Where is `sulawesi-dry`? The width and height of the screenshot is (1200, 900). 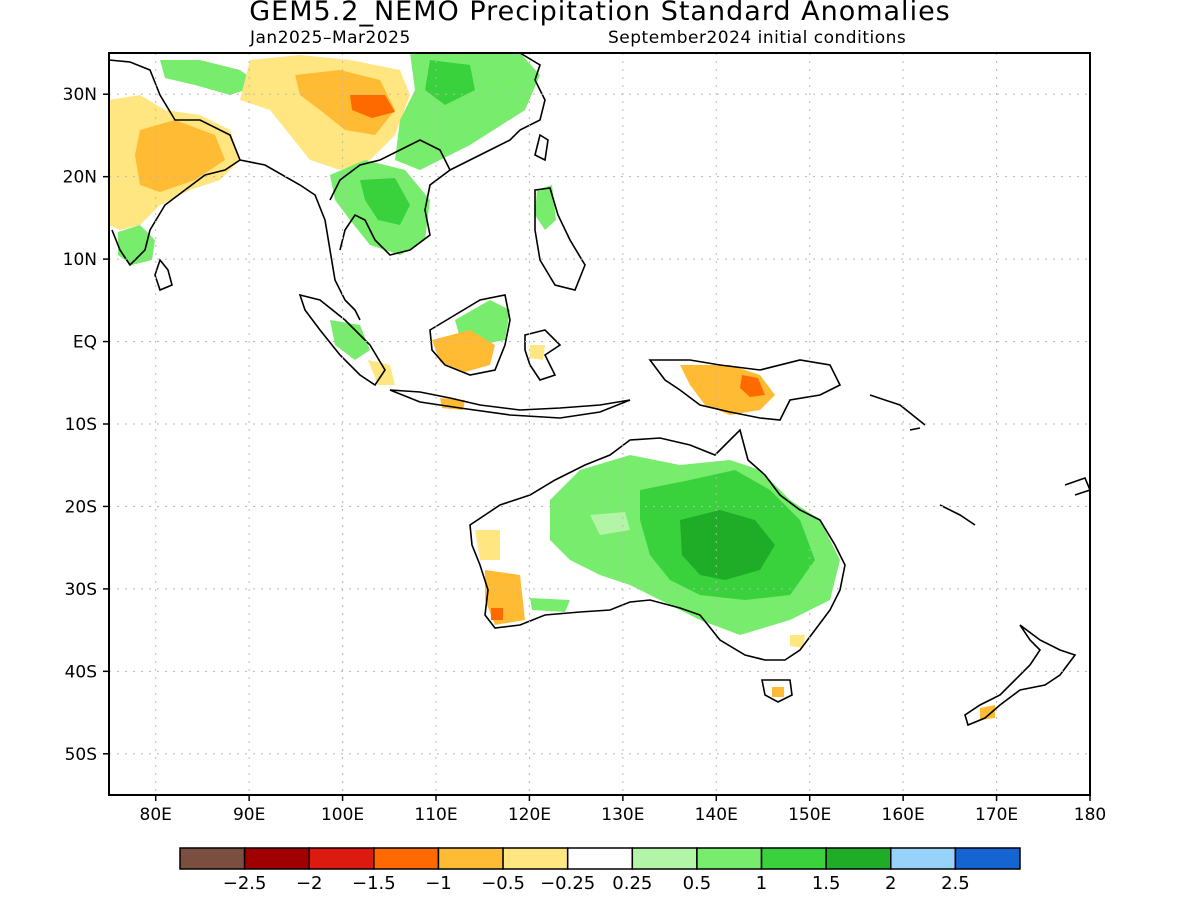 sulawesi-dry is located at coordinates (537, 352).